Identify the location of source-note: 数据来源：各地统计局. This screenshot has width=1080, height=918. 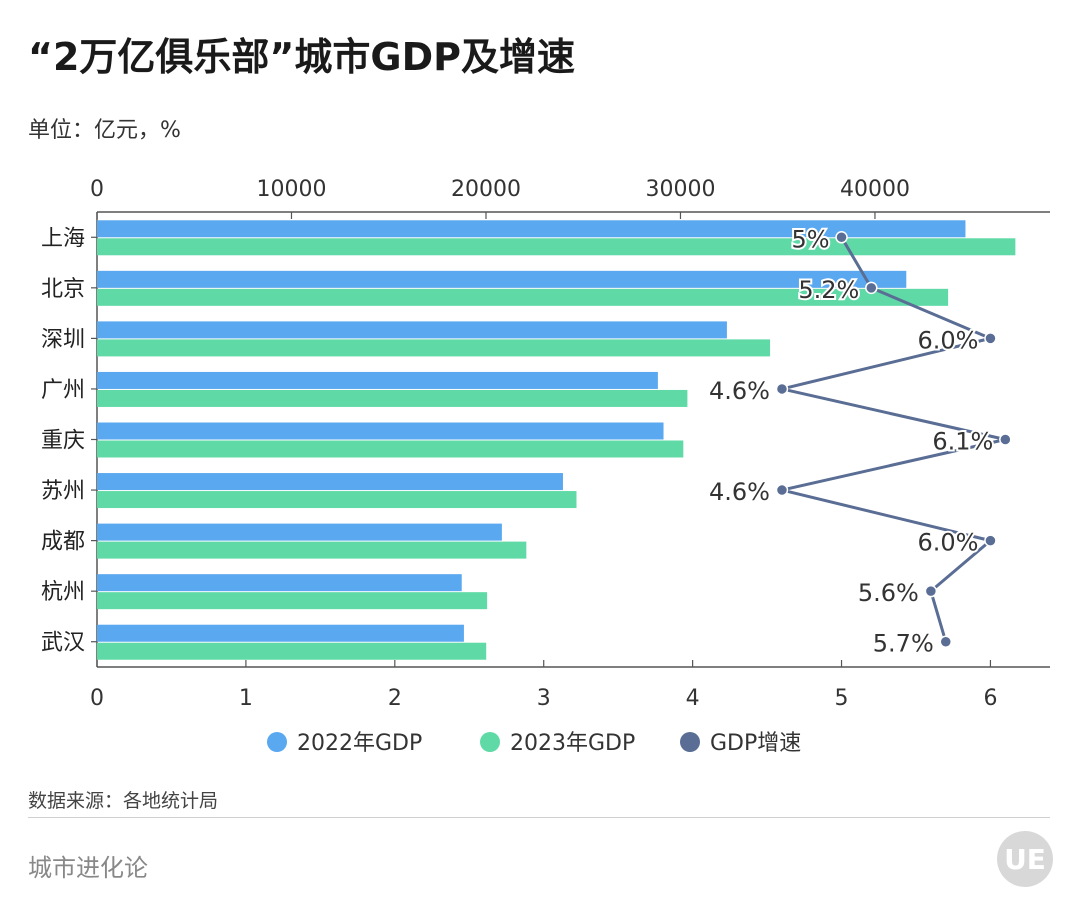
(123, 801).